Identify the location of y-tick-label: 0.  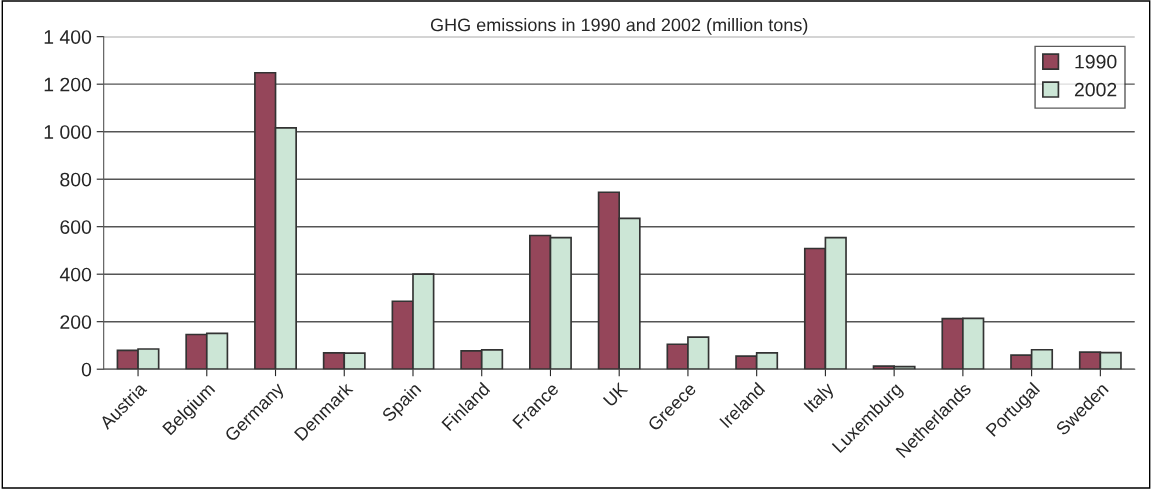
(86, 369).